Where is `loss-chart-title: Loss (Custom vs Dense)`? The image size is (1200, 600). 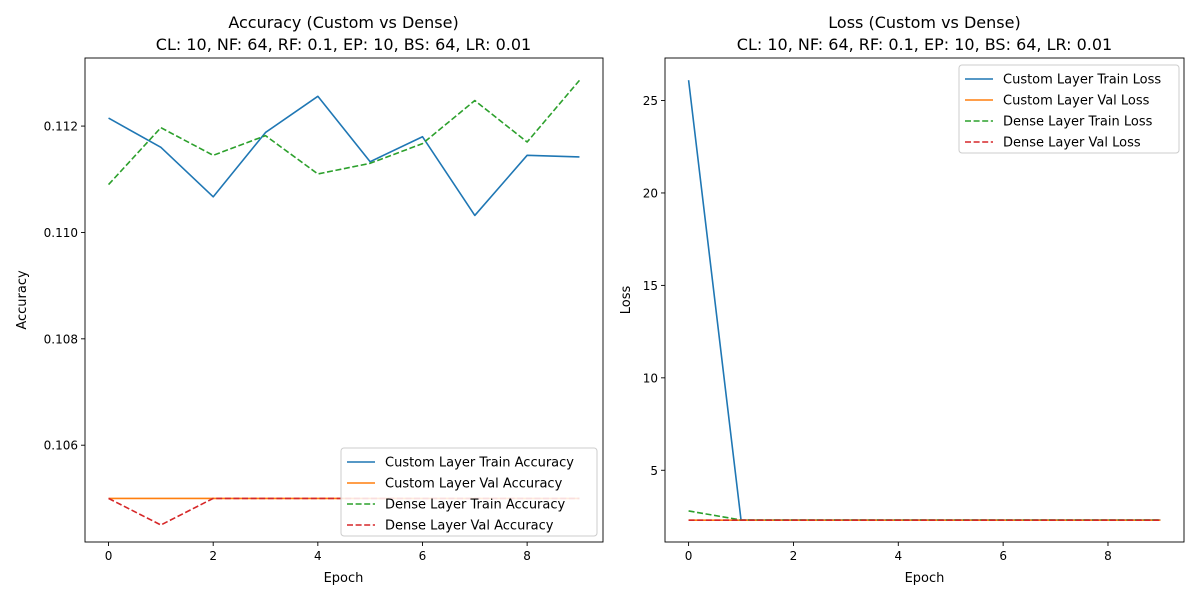 loss-chart-title: Loss (Custom vs Dense) is located at coordinates (924, 22).